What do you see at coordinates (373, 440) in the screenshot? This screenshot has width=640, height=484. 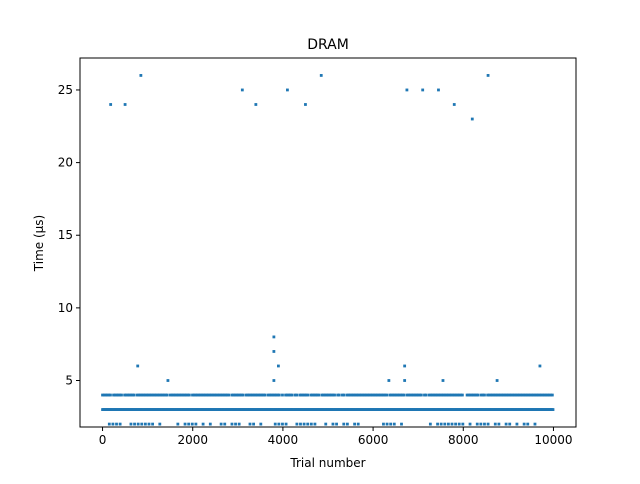 I see `x-tick-label: 6000` at bounding box center [373, 440].